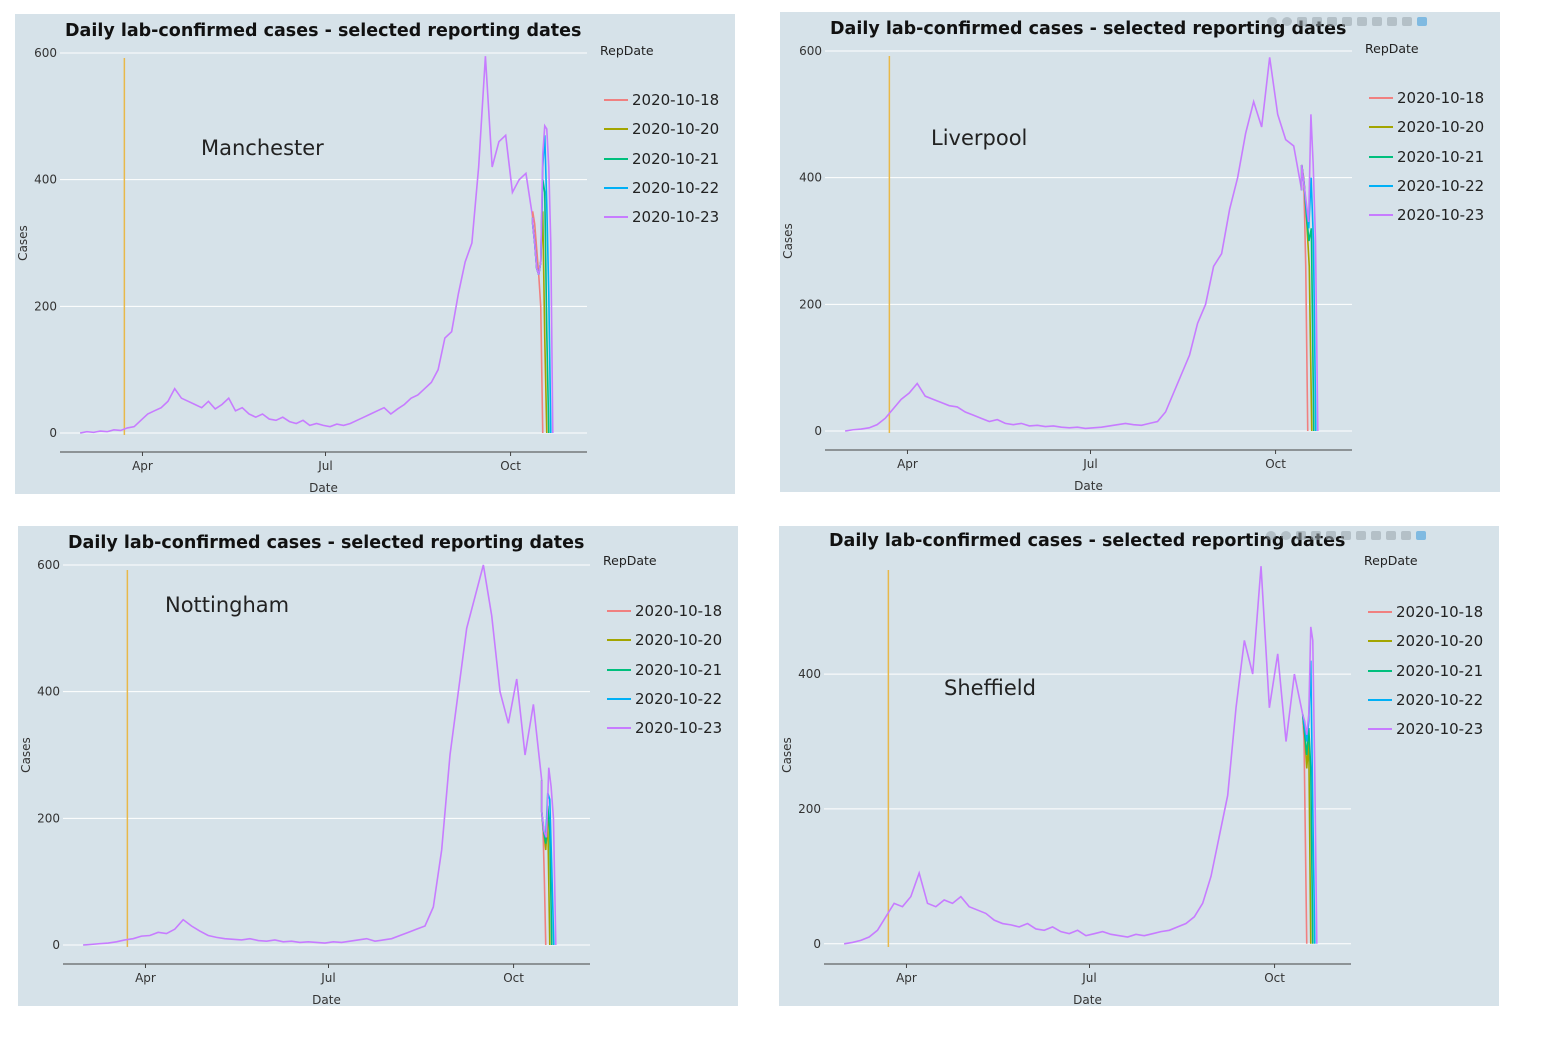 Image resolution: width=1560 pixels, height=1064 pixels. I want to click on x-tick-label: Apr, so click(142, 466).